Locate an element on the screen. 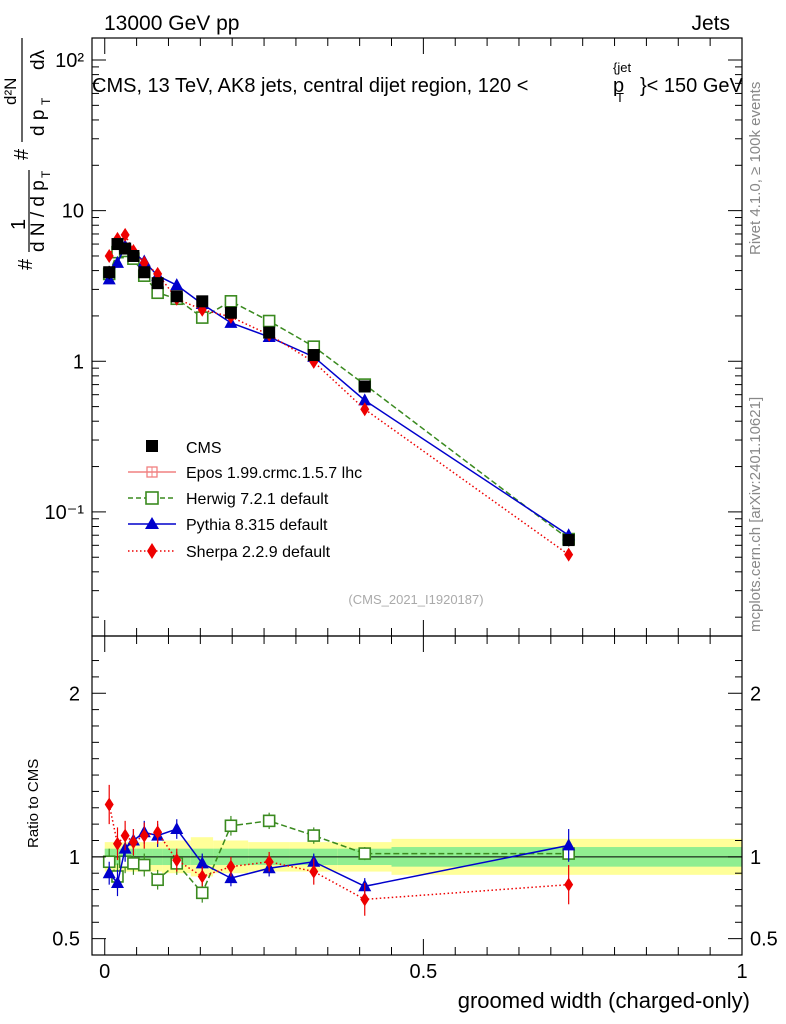 The width and height of the screenshot is (786, 1024). legend-entry-herwig: Herwig 7.2.1 default is located at coordinates (228, 499).